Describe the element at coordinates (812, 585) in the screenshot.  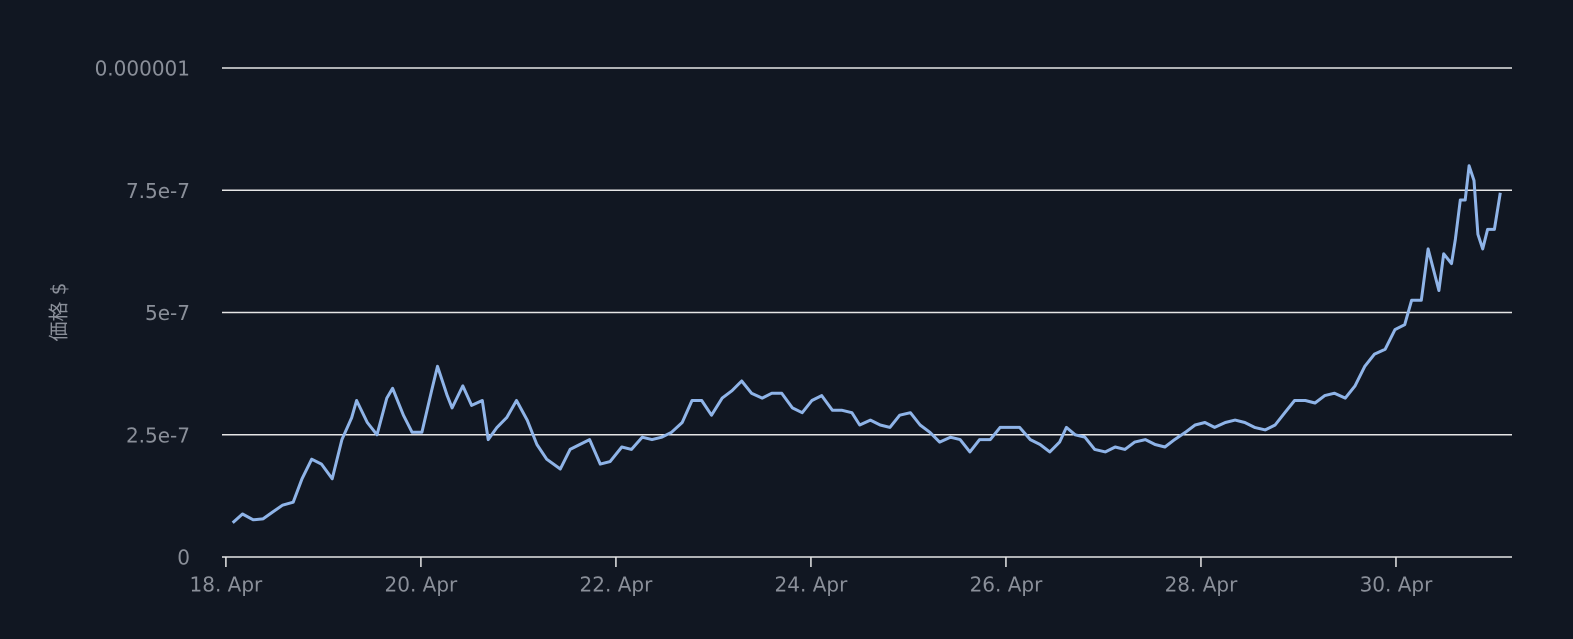
I see `x-tick-label: 24. Apr` at that location.